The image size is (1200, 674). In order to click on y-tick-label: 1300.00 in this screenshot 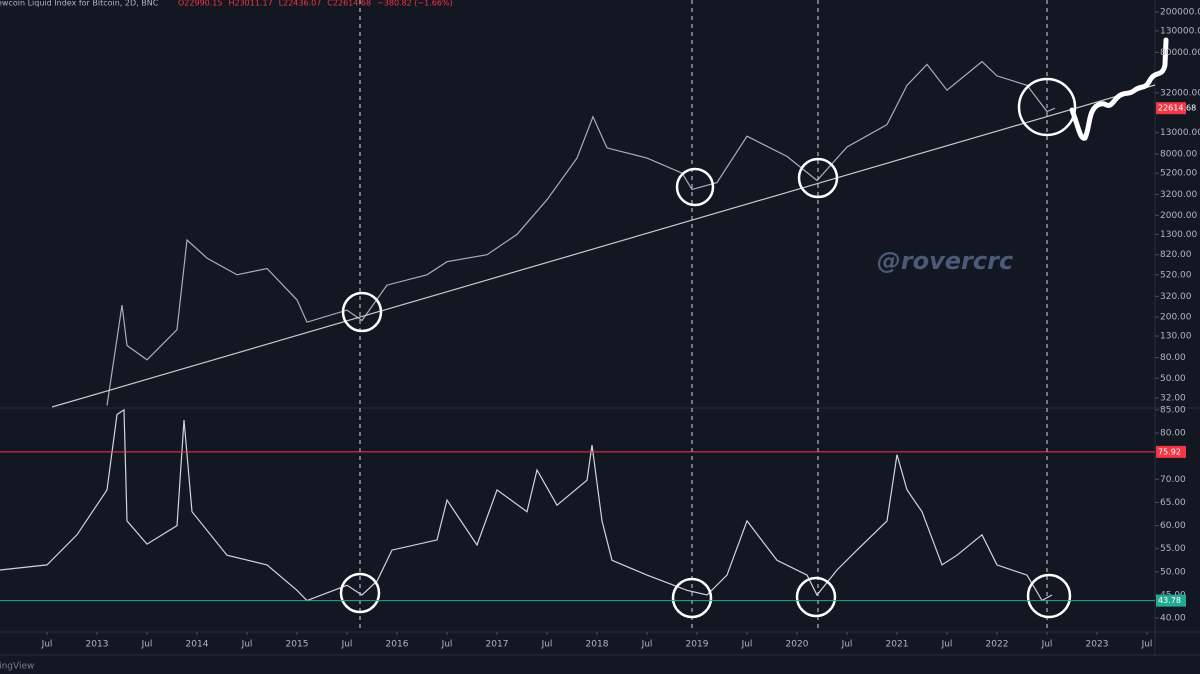, I will do `click(1178, 235)`.